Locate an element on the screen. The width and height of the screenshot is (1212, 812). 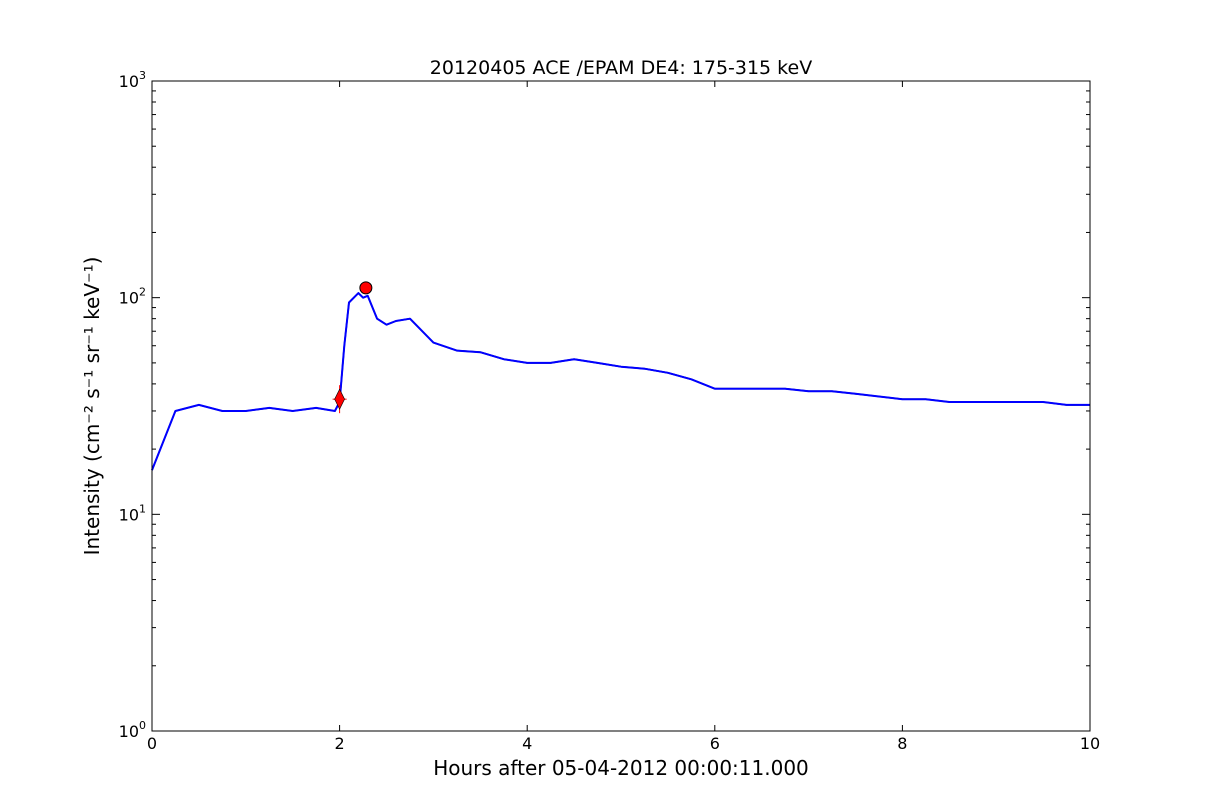
marker-layer is located at coordinates (352, 347).